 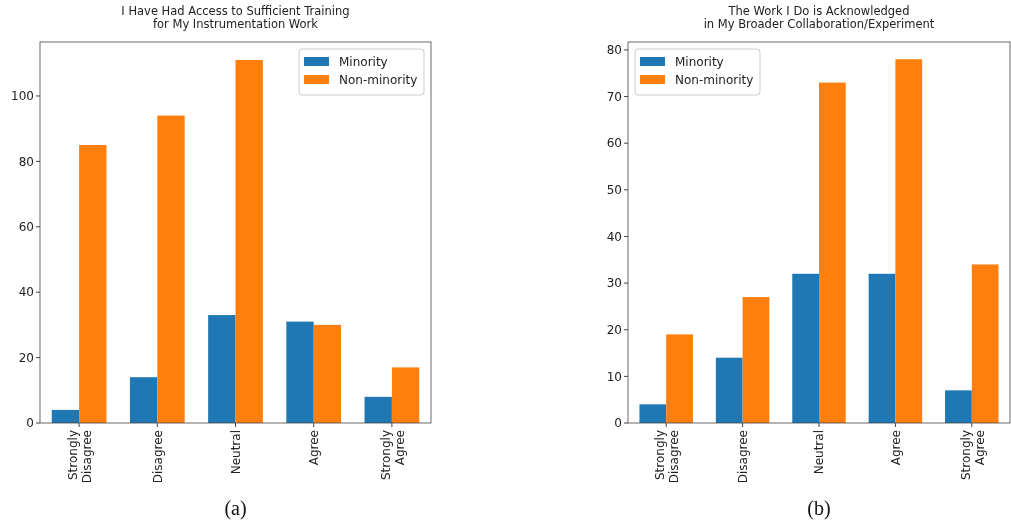 What do you see at coordinates (235, 17) in the screenshot?
I see `chart-title: I Have Had Access to Sufficient Training for My Instrumentation Work` at bounding box center [235, 17].